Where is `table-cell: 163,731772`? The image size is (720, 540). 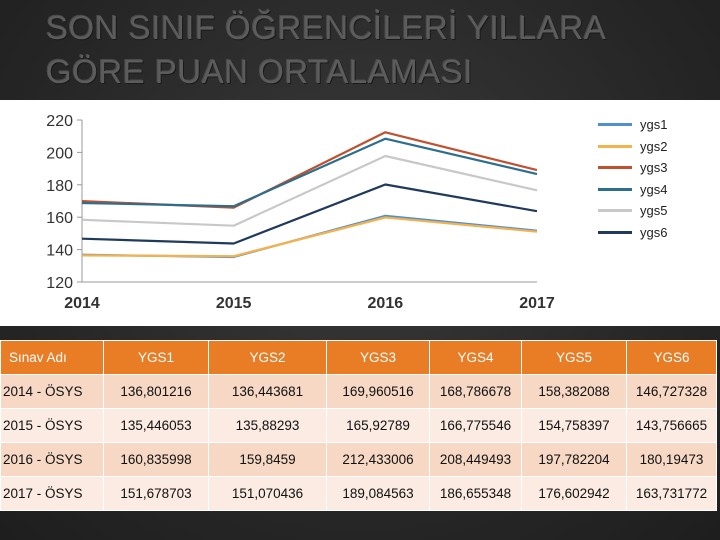 table-cell: 163,731772 is located at coordinates (671, 493).